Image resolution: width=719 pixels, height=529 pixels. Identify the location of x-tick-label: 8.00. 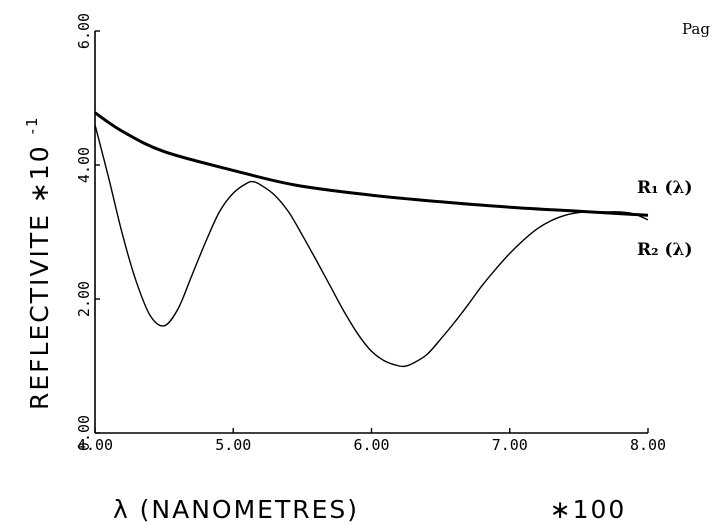
(648, 445).